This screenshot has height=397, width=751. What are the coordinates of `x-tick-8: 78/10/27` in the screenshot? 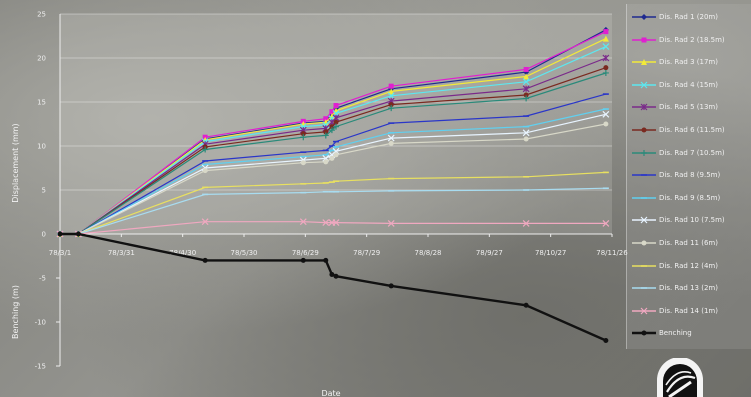 It's located at (550, 253).